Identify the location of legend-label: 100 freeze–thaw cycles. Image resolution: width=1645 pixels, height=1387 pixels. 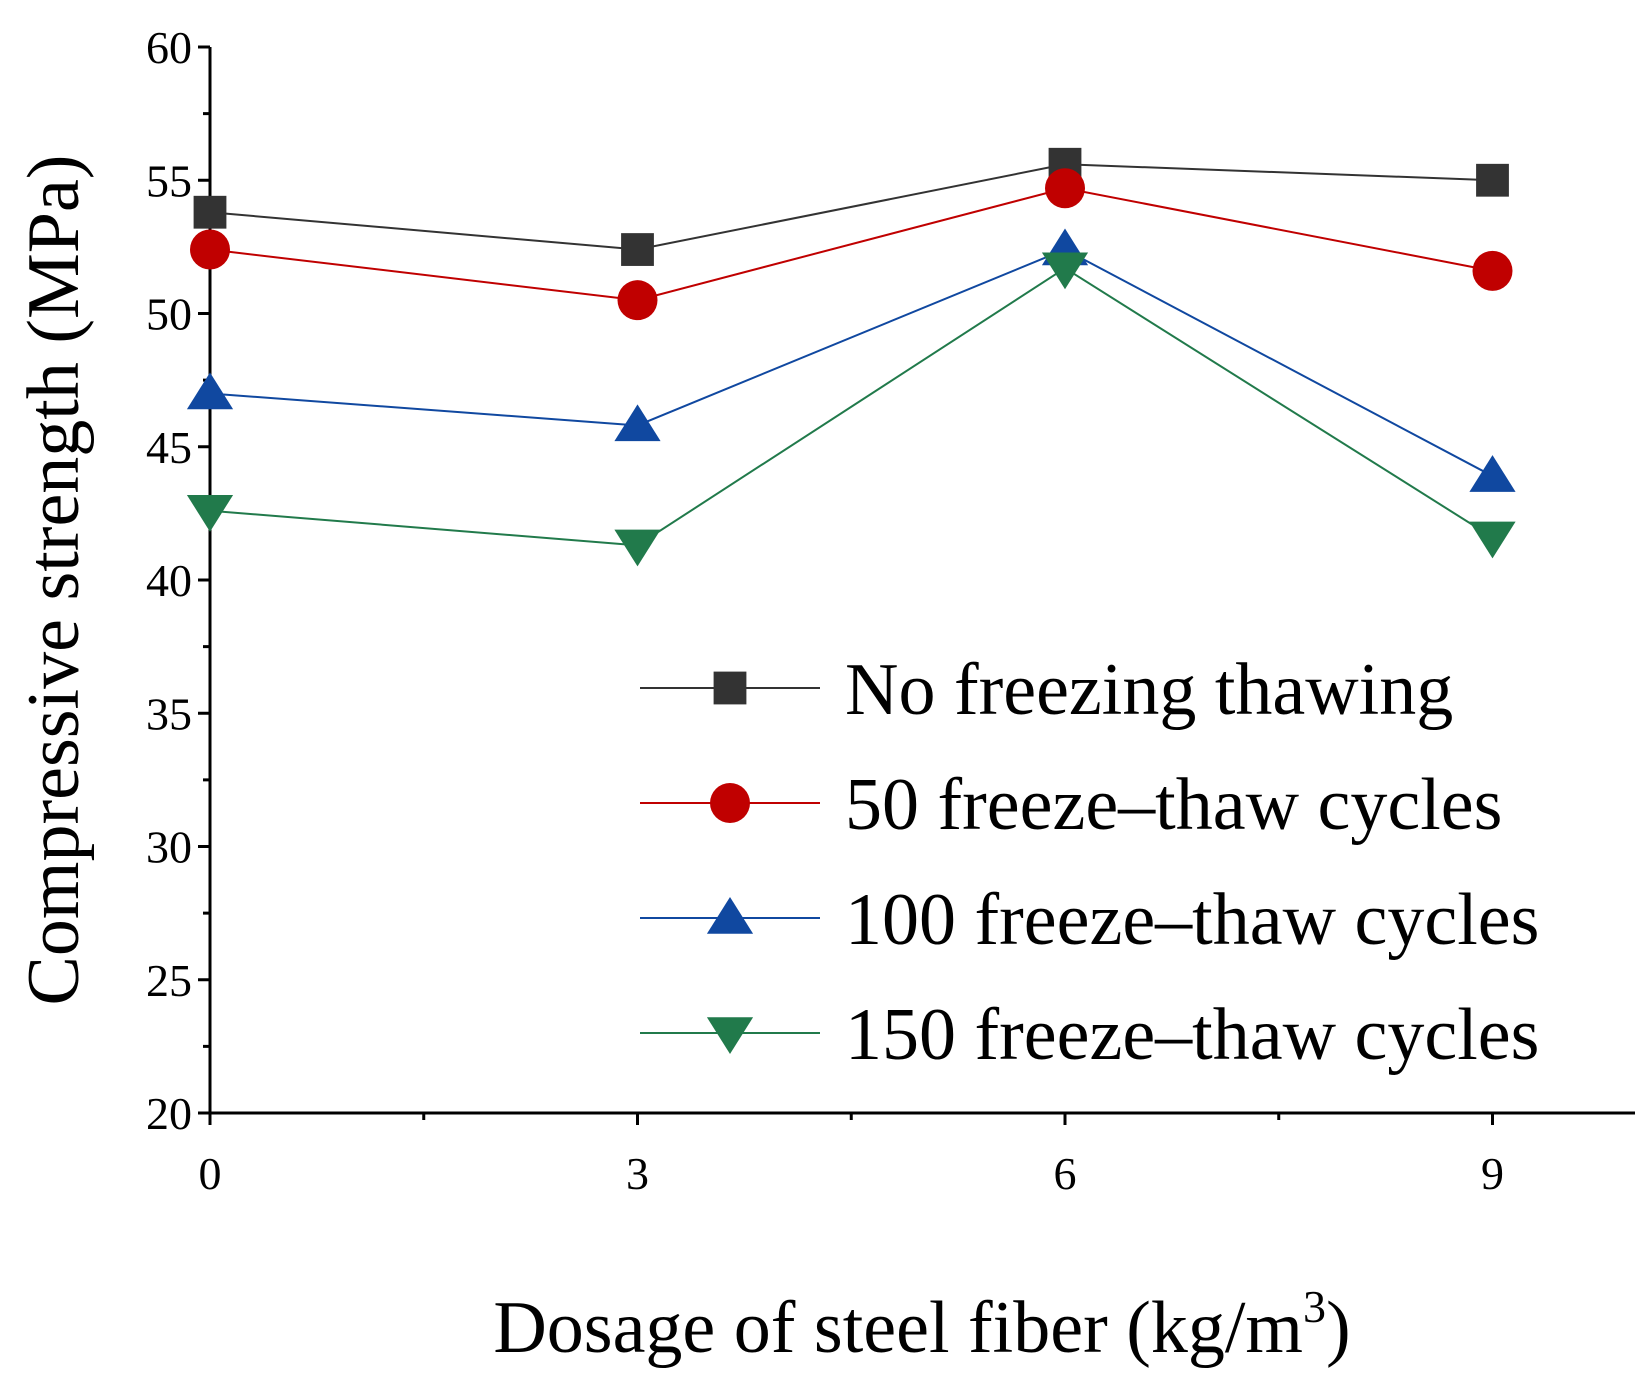
(1192, 920).